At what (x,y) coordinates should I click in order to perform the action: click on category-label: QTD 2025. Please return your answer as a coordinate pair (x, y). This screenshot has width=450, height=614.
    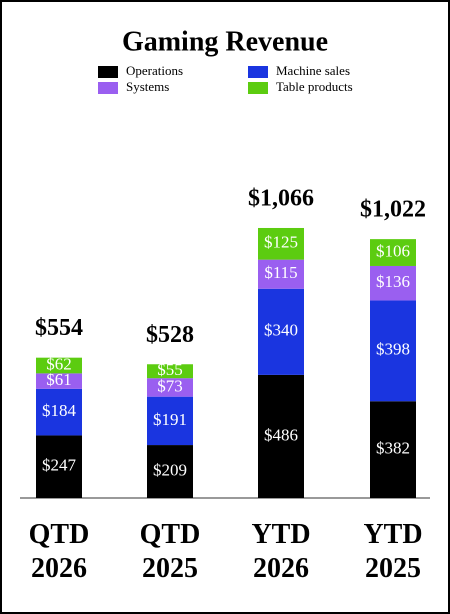
    Looking at the image, I should click on (170, 551).